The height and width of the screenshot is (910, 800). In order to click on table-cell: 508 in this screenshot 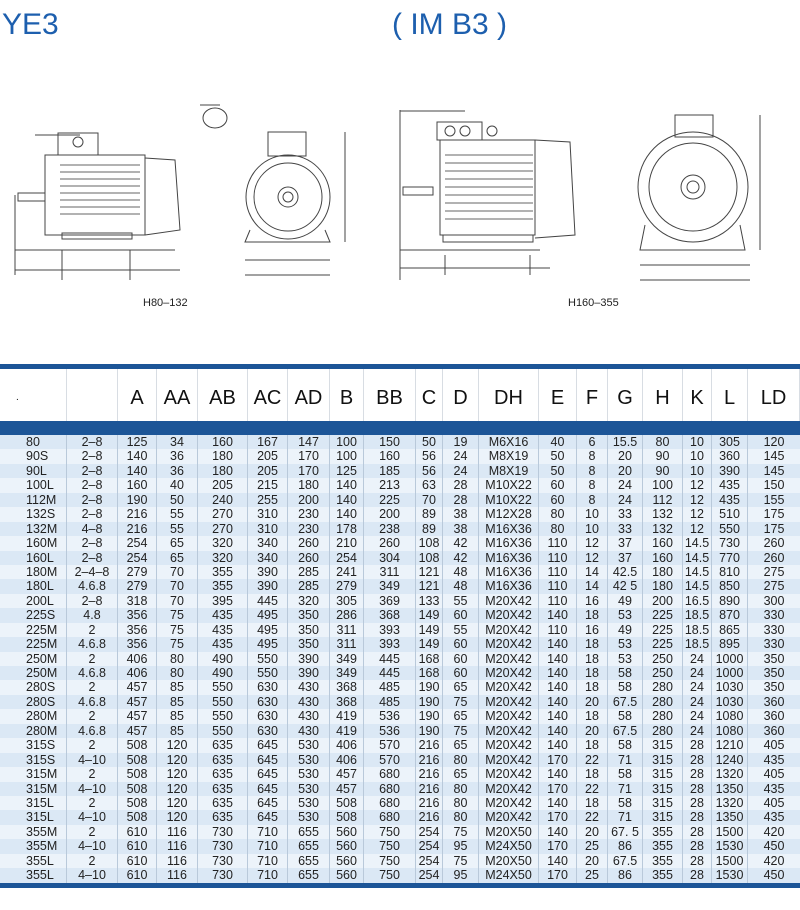, I will do `click(137, 803)`.